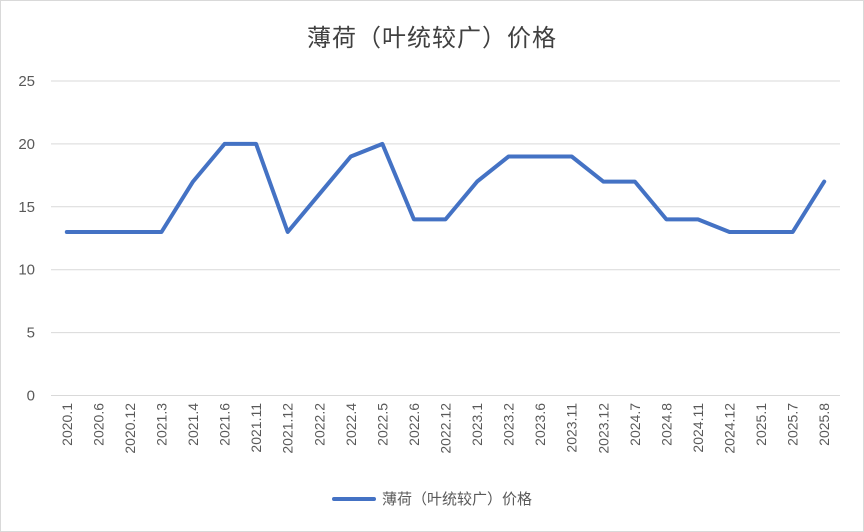 Image resolution: width=864 pixels, height=532 pixels. Describe the element at coordinates (414, 424) in the screenshot. I see `x-tick-label: 2022.6` at that location.